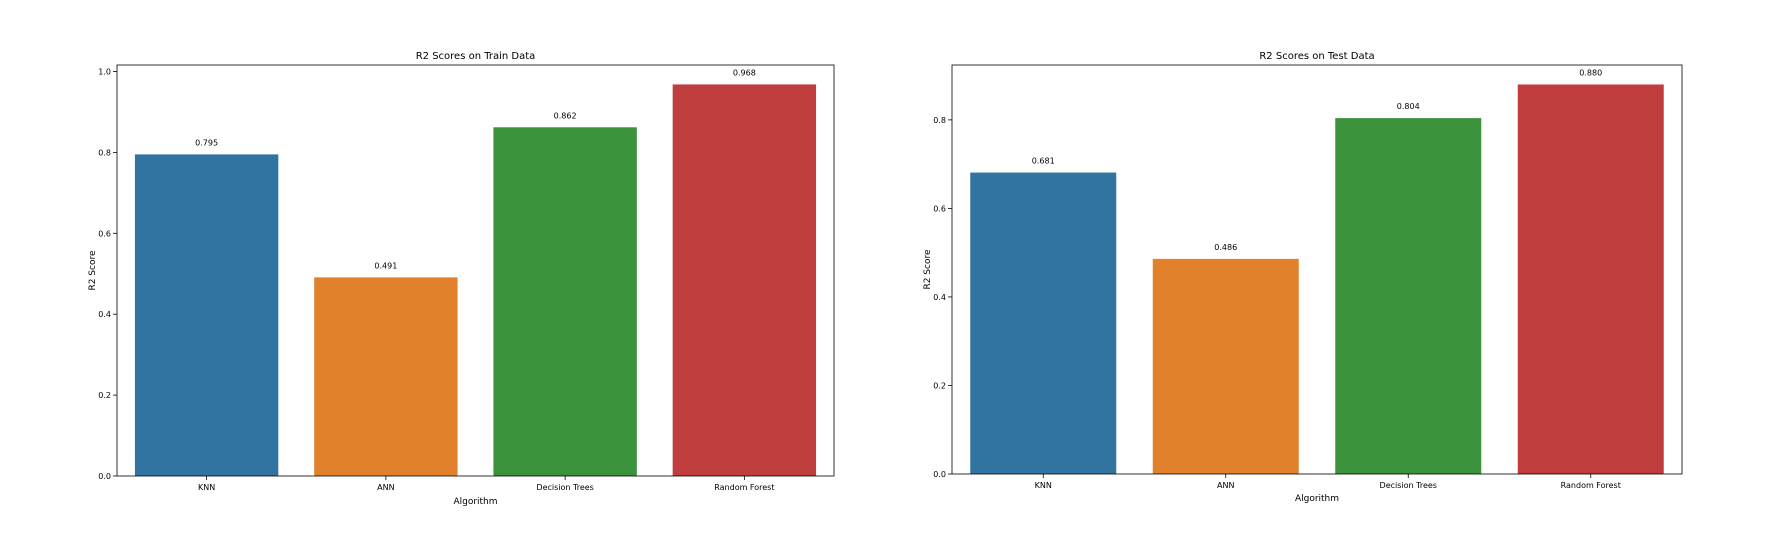  I want to click on chart-title: R2 Scores on Test Data, so click(1316, 56).